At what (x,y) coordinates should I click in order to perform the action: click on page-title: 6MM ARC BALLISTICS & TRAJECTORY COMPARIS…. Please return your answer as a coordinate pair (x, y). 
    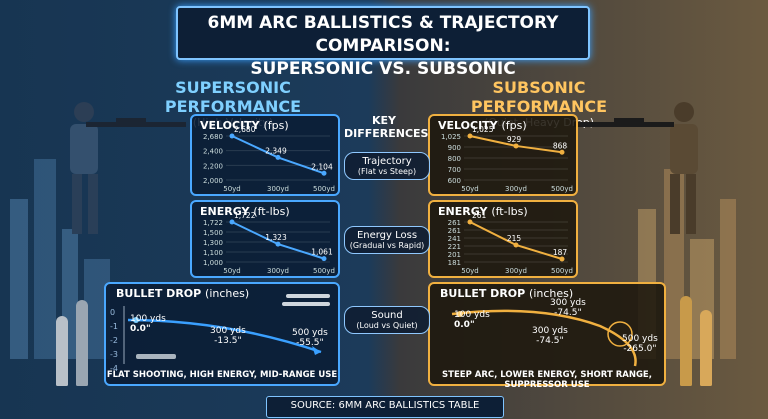
    Looking at the image, I should click on (383, 42).